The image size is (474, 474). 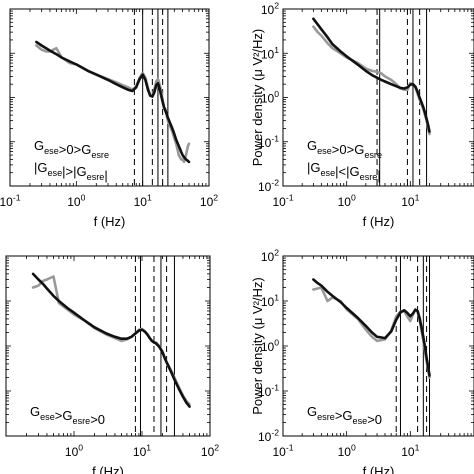 I want to click on series-line-measured, so click(x=111, y=340).